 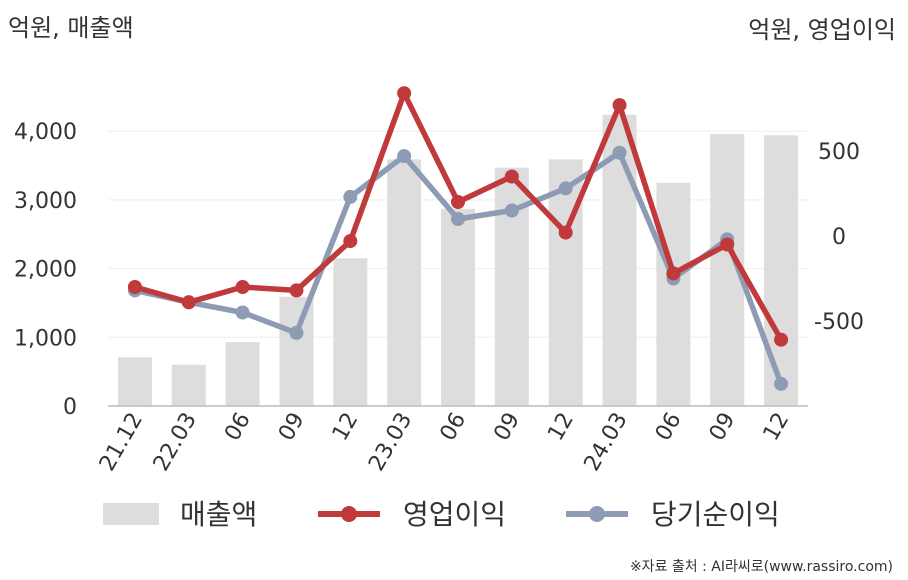 I want to click on legend-net-income-label: 당기순이익, so click(x=715, y=514).